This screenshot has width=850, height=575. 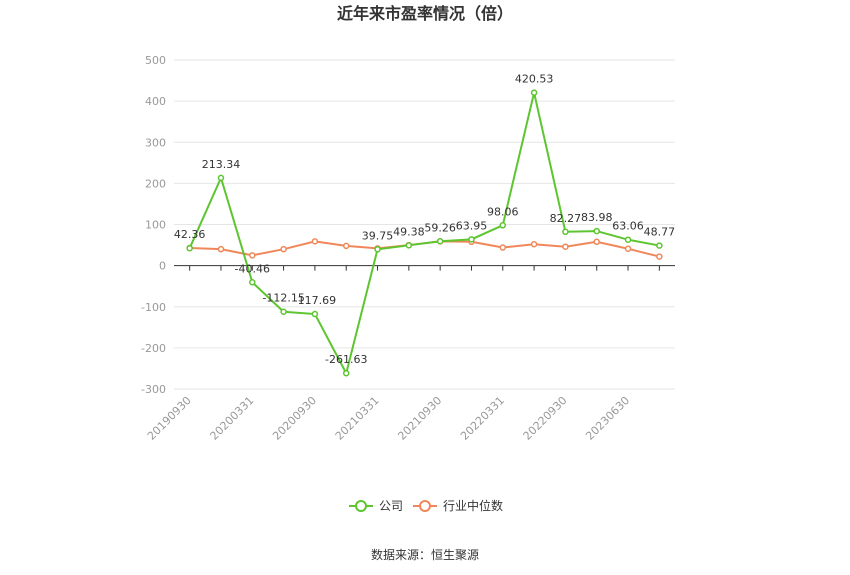 What do you see at coordinates (155, 60) in the screenshot?
I see `y-tick-label: 500` at bounding box center [155, 60].